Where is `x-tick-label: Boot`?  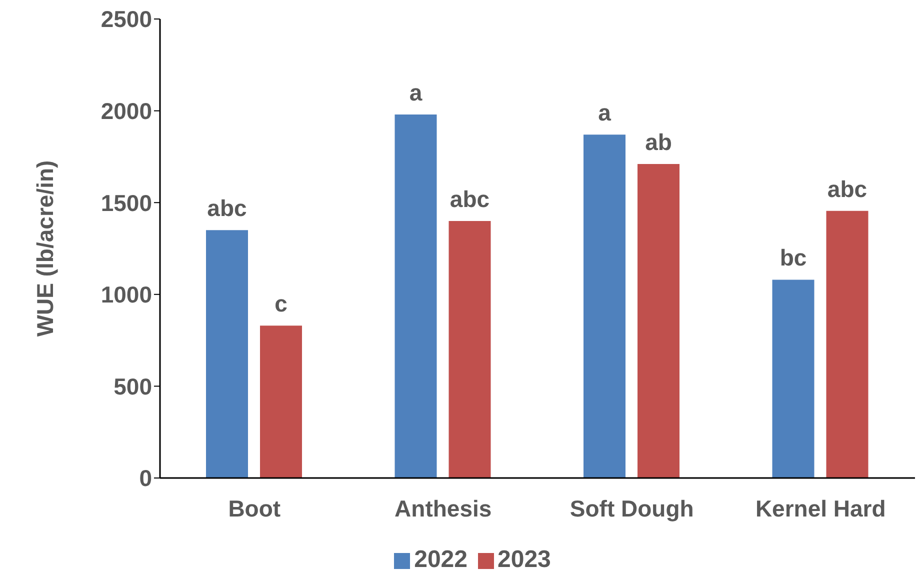 x-tick-label: Boot is located at coordinates (254, 508).